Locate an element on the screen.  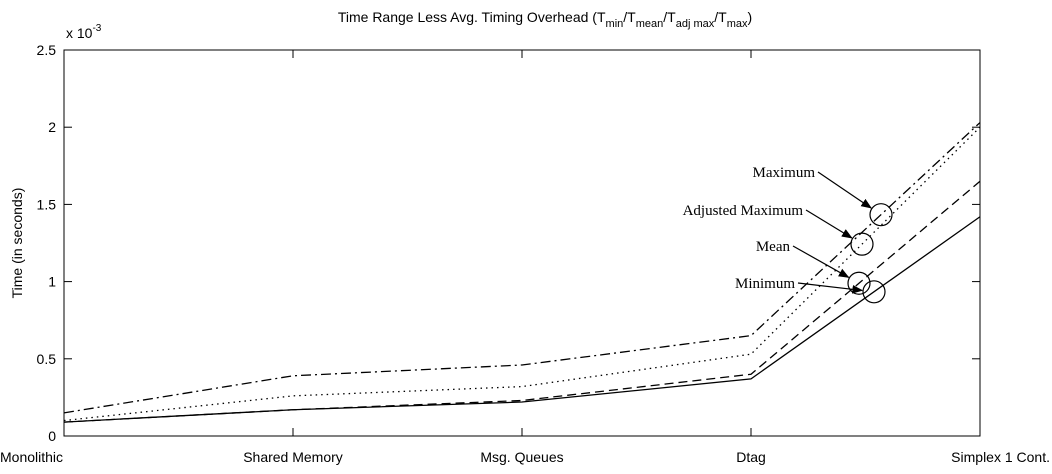
multiplier-base: x 10 is located at coordinates (79, 33).